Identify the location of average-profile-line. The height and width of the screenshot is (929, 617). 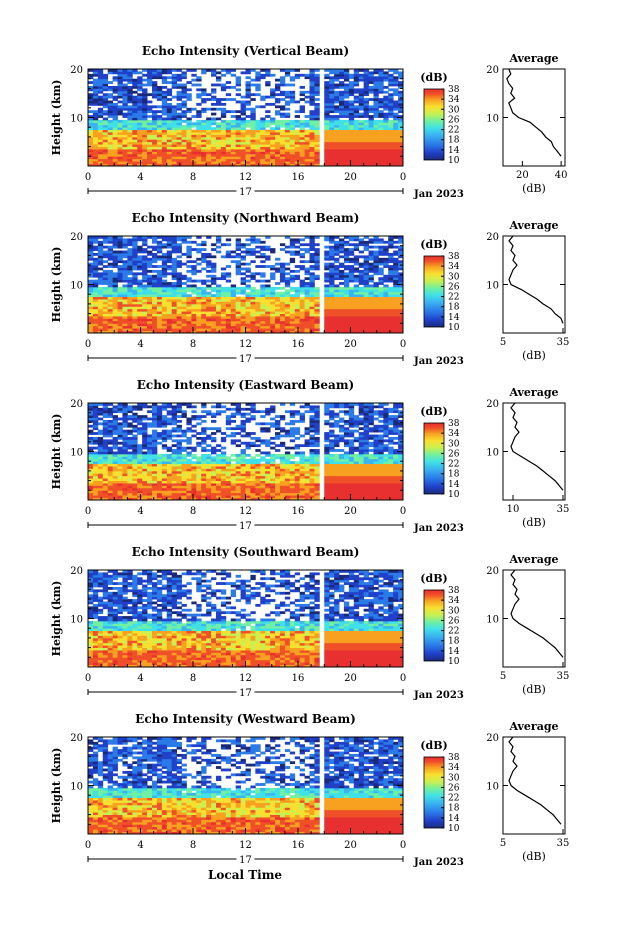
(534, 112).